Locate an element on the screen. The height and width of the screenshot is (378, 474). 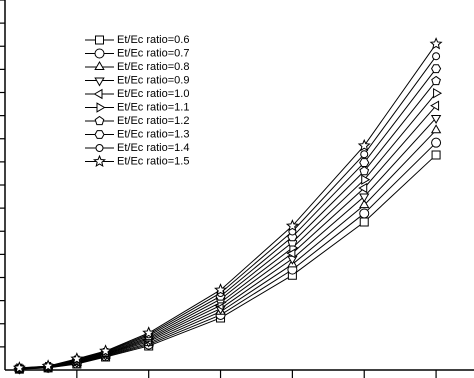
legend-label: Et/Ec ratio=1.2 is located at coordinates (153, 121).